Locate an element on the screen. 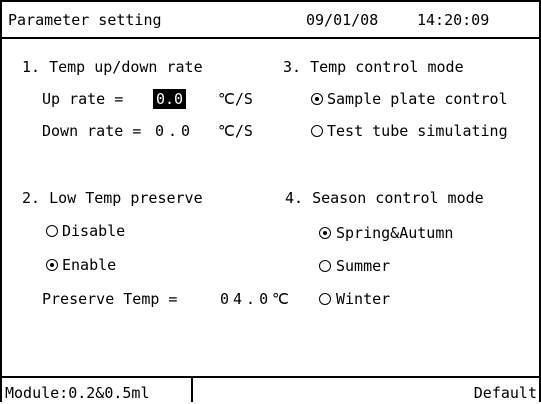 The width and height of the screenshot is (541, 404). default-button: Default is located at coordinates (505, 393).